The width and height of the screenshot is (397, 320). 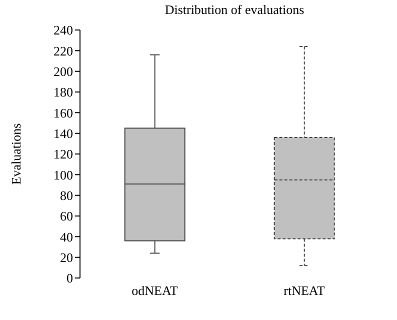 I want to click on y-tick-label: 200, so click(x=63, y=71).